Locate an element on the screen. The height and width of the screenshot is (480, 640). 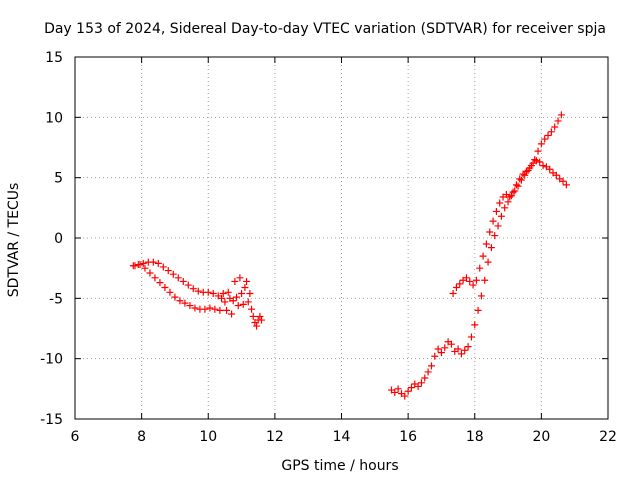
y-tick-label: 0 is located at coordinates (58, 239).